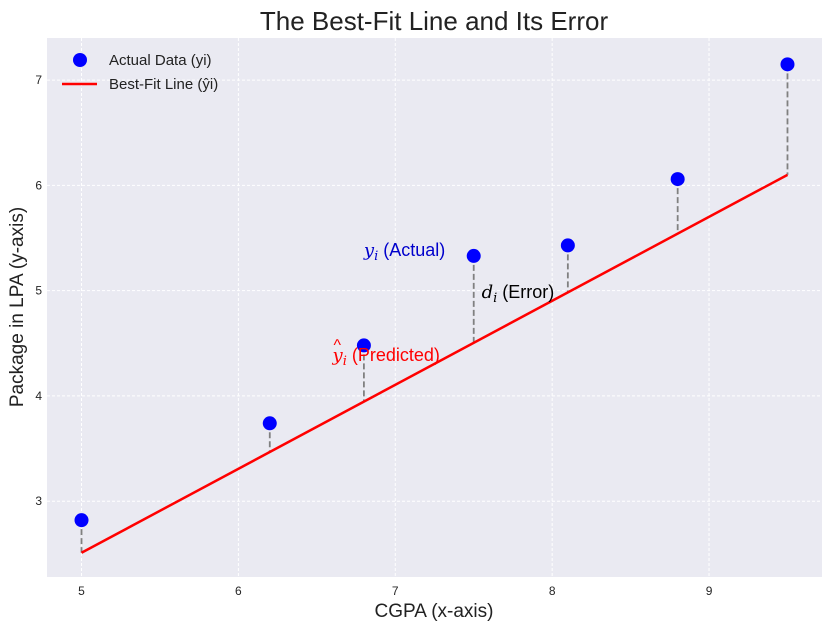 The width and height of the screenshot is (832, 630). I want to click on x-axis-ticks: 5 6 7 8 9, so click(395, 591).